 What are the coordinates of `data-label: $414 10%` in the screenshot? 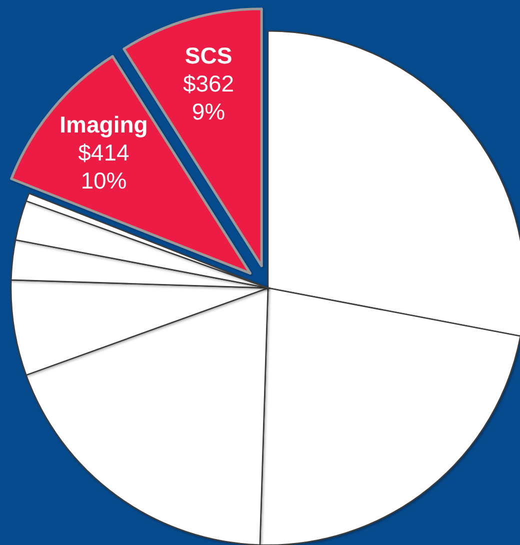 It's located at (104, 166).